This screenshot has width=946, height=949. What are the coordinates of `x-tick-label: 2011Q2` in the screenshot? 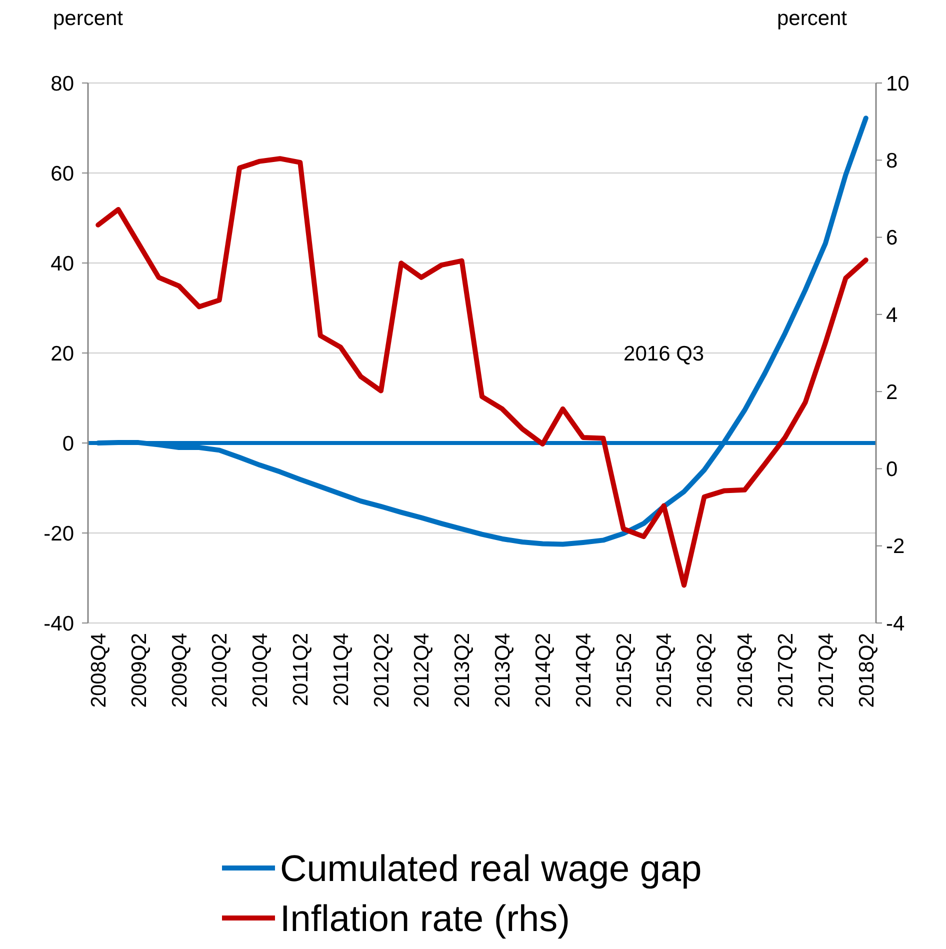 It's located at (301, 669).